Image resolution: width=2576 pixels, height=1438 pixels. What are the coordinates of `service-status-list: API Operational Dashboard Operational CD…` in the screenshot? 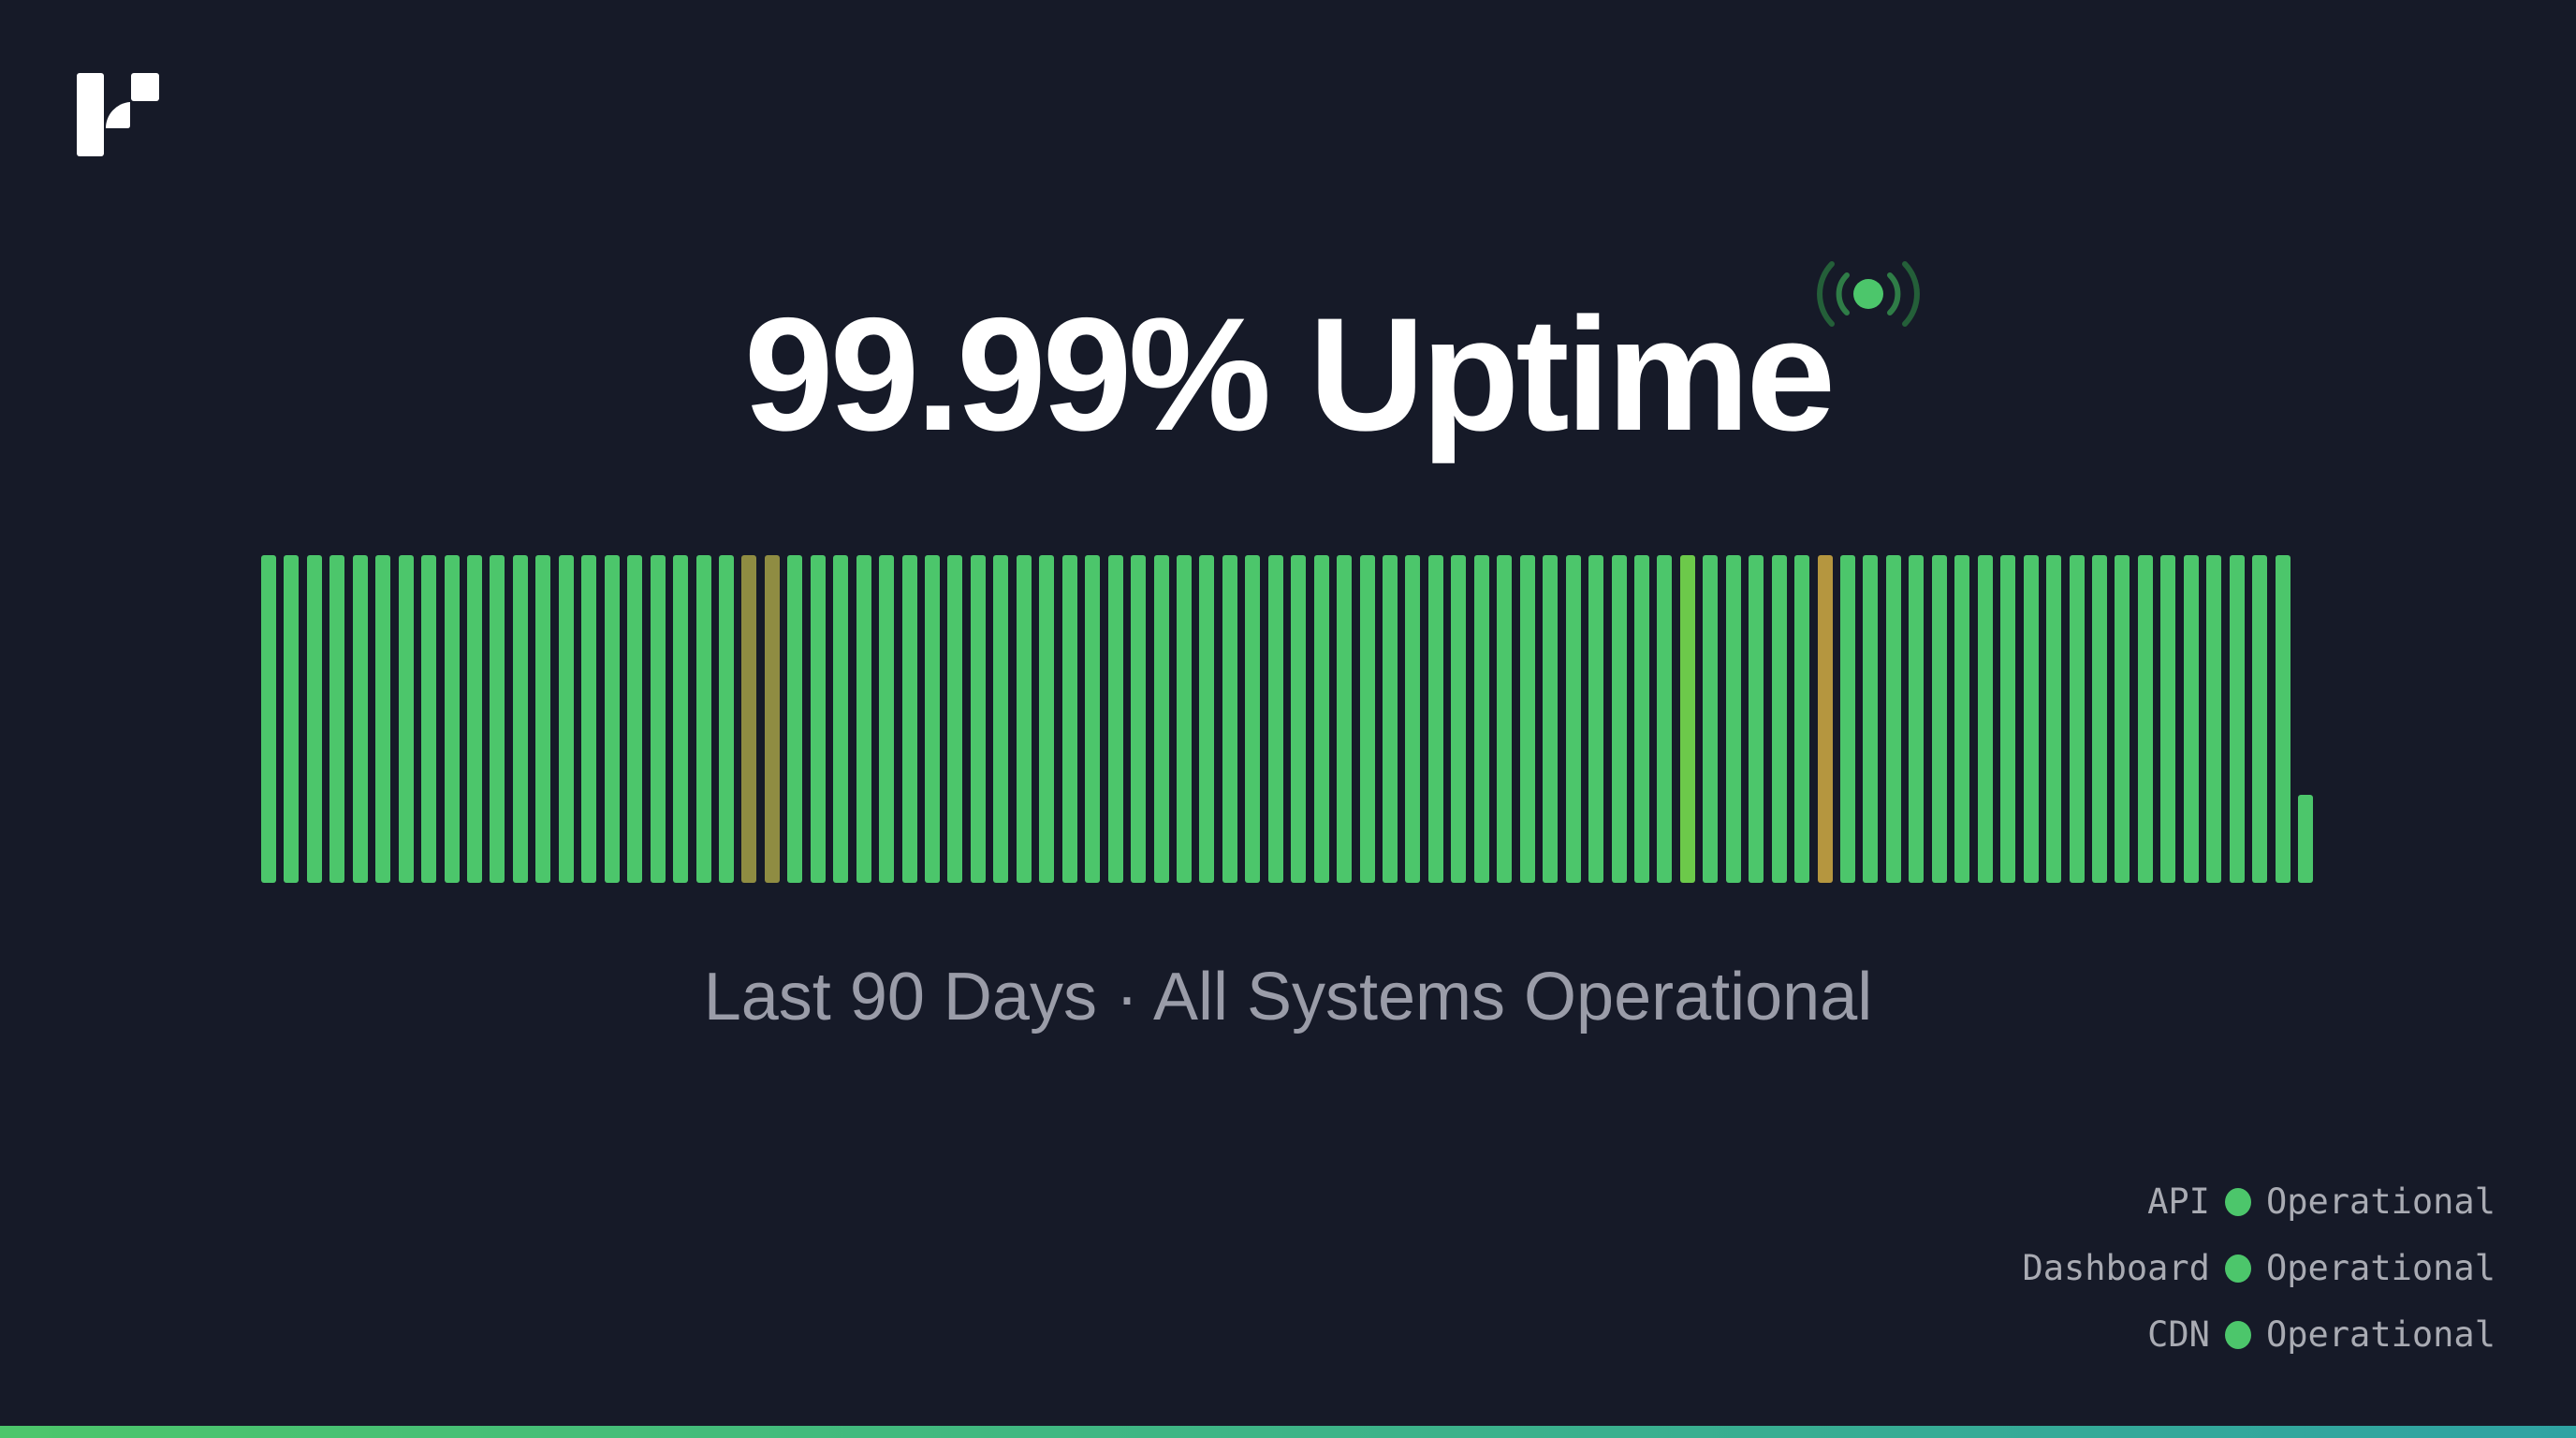 It's located at (2259, 1268).